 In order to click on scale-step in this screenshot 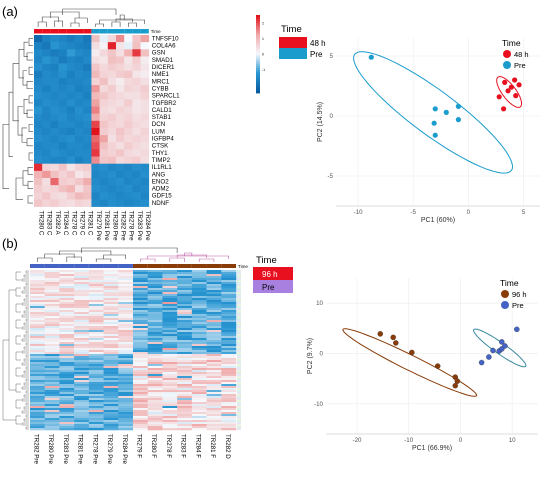, I will do `click(258, 84)`.